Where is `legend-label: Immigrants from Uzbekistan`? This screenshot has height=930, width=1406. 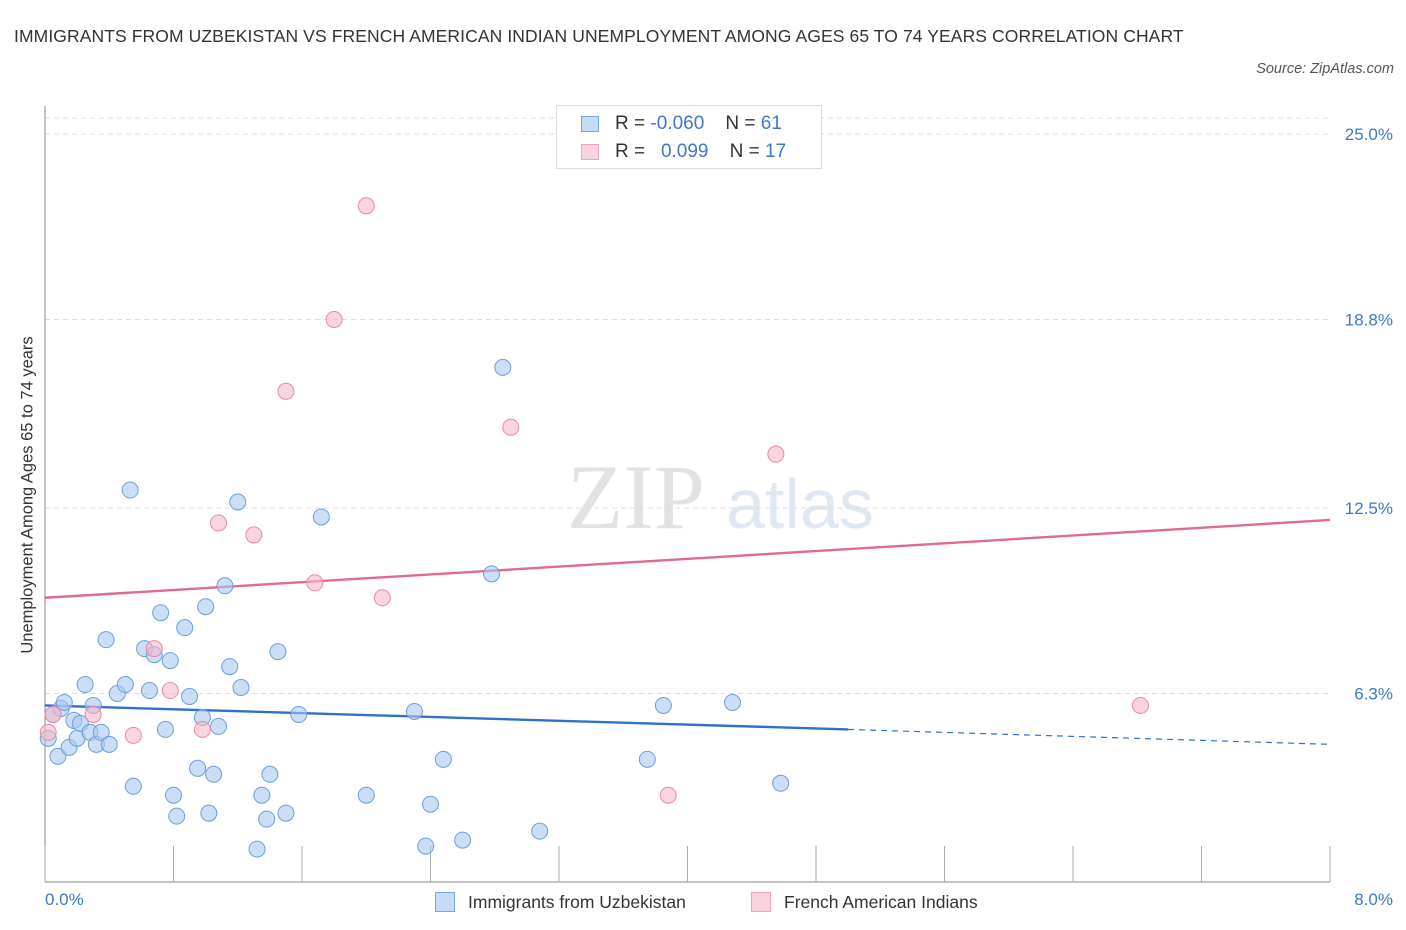
legend-label: Immigrants from Uzbekistan is located at coordinates (577, 902).